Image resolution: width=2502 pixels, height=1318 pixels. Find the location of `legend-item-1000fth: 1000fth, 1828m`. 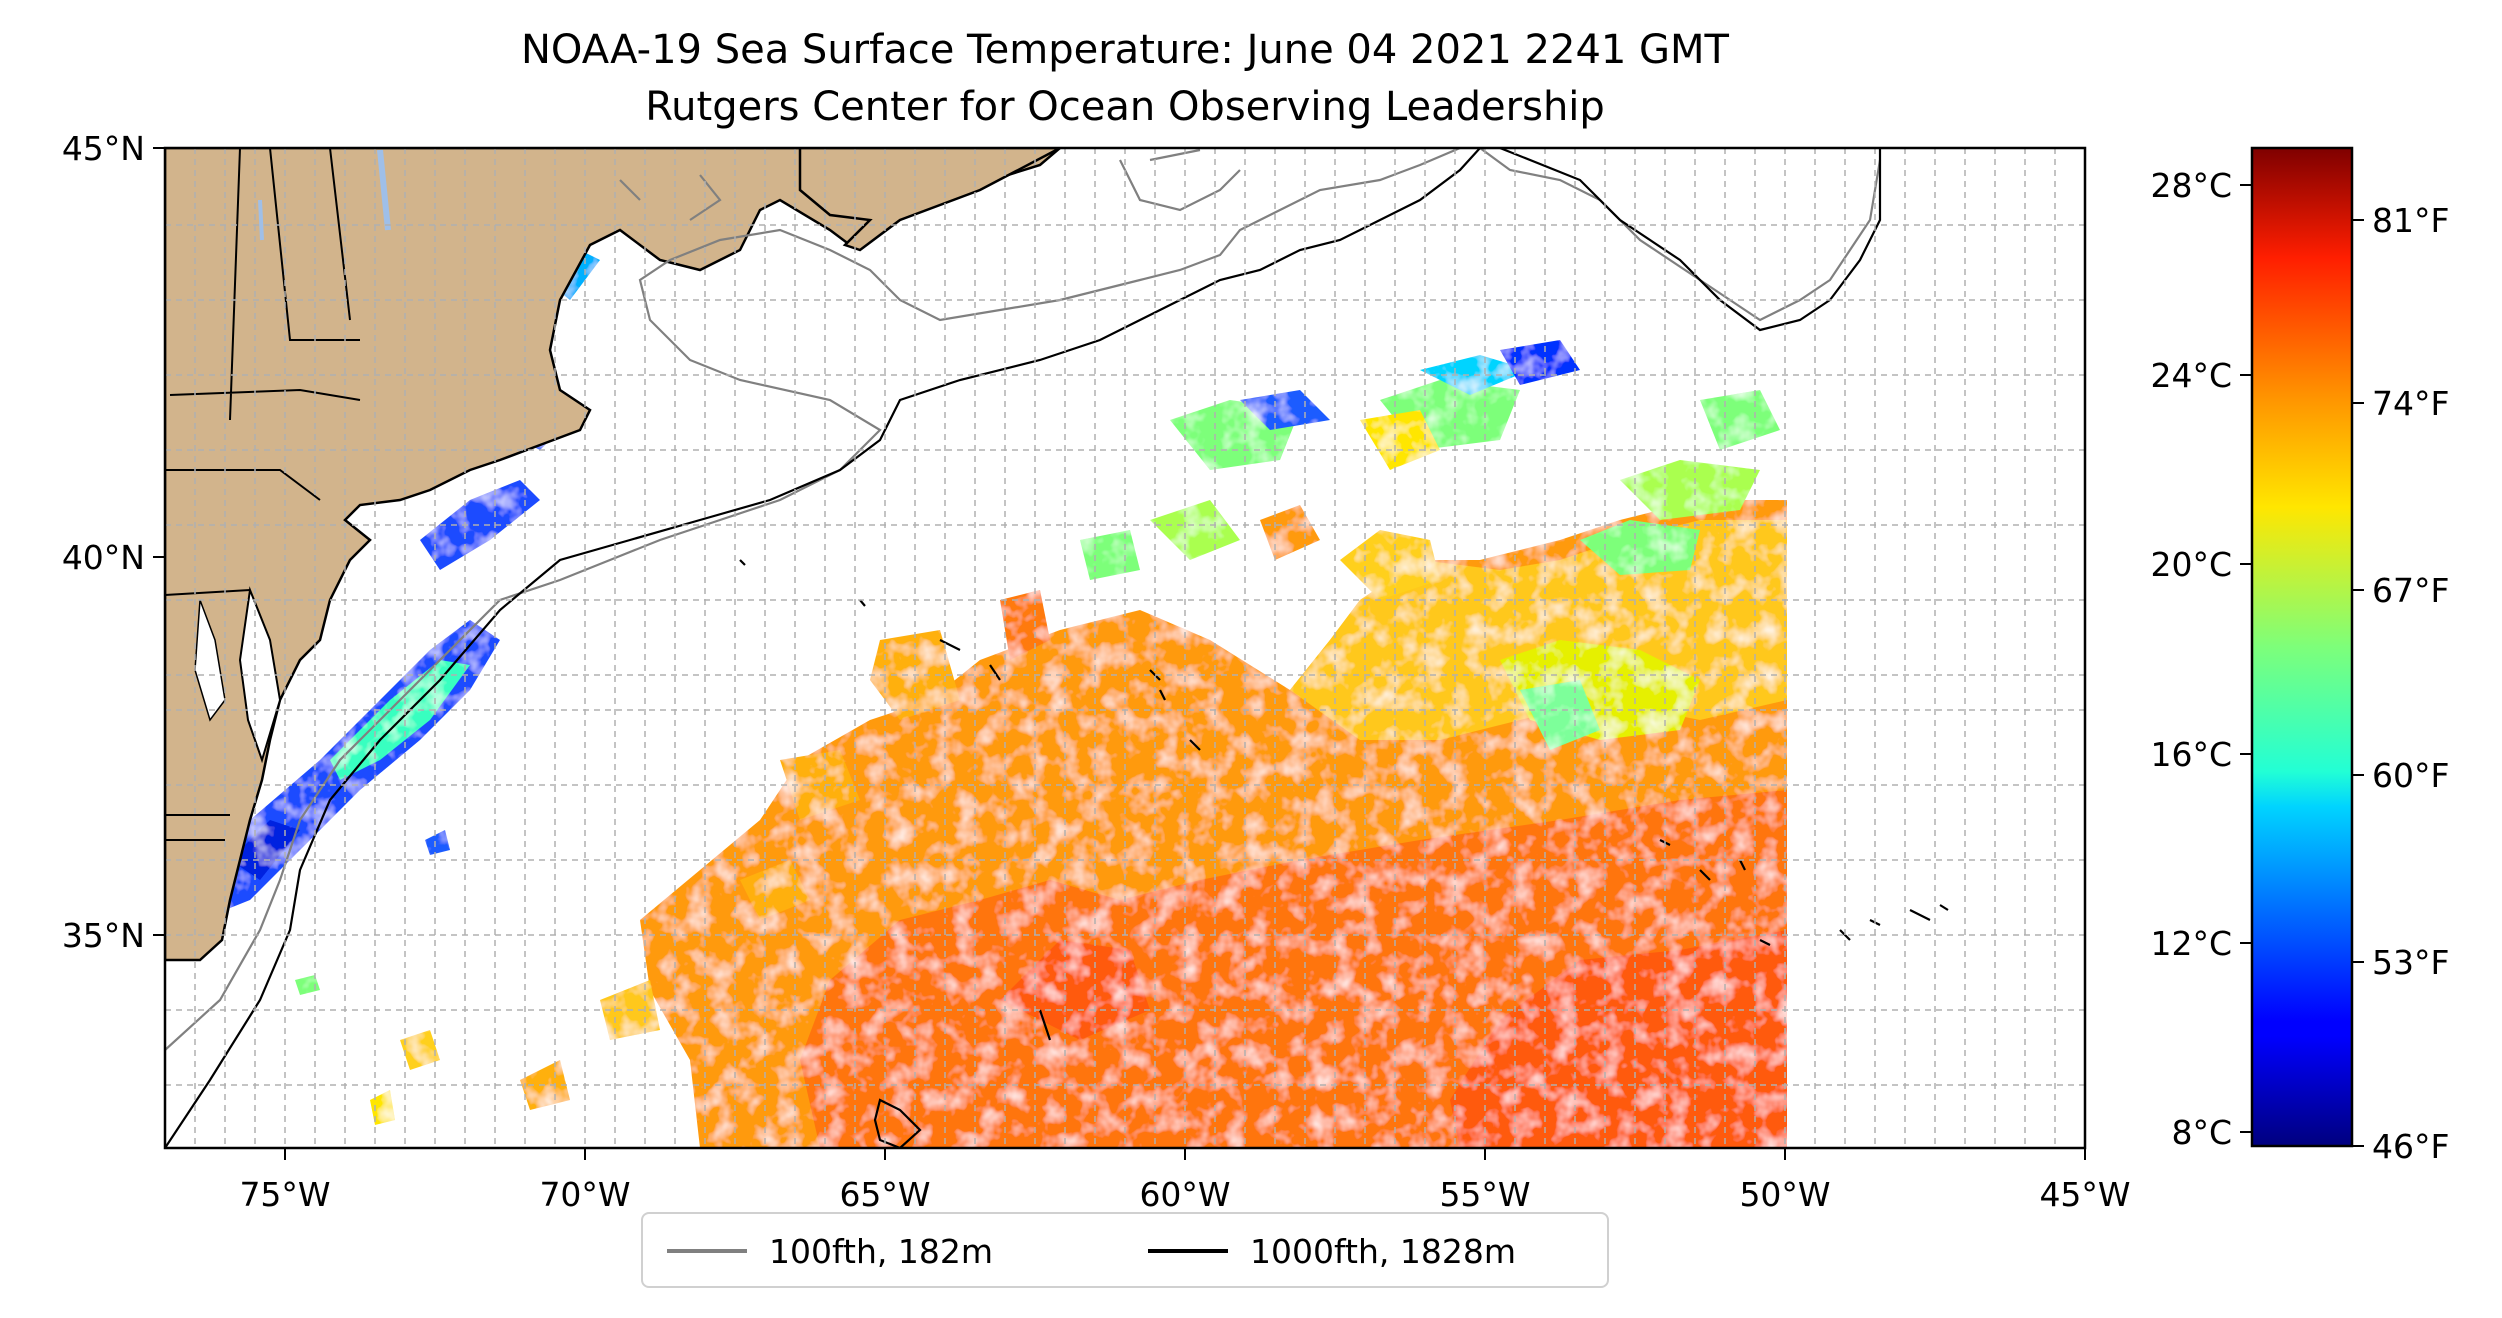

legend-item-1000fth: 1000fth, 1828m is located at coordinates (1332, 1251).